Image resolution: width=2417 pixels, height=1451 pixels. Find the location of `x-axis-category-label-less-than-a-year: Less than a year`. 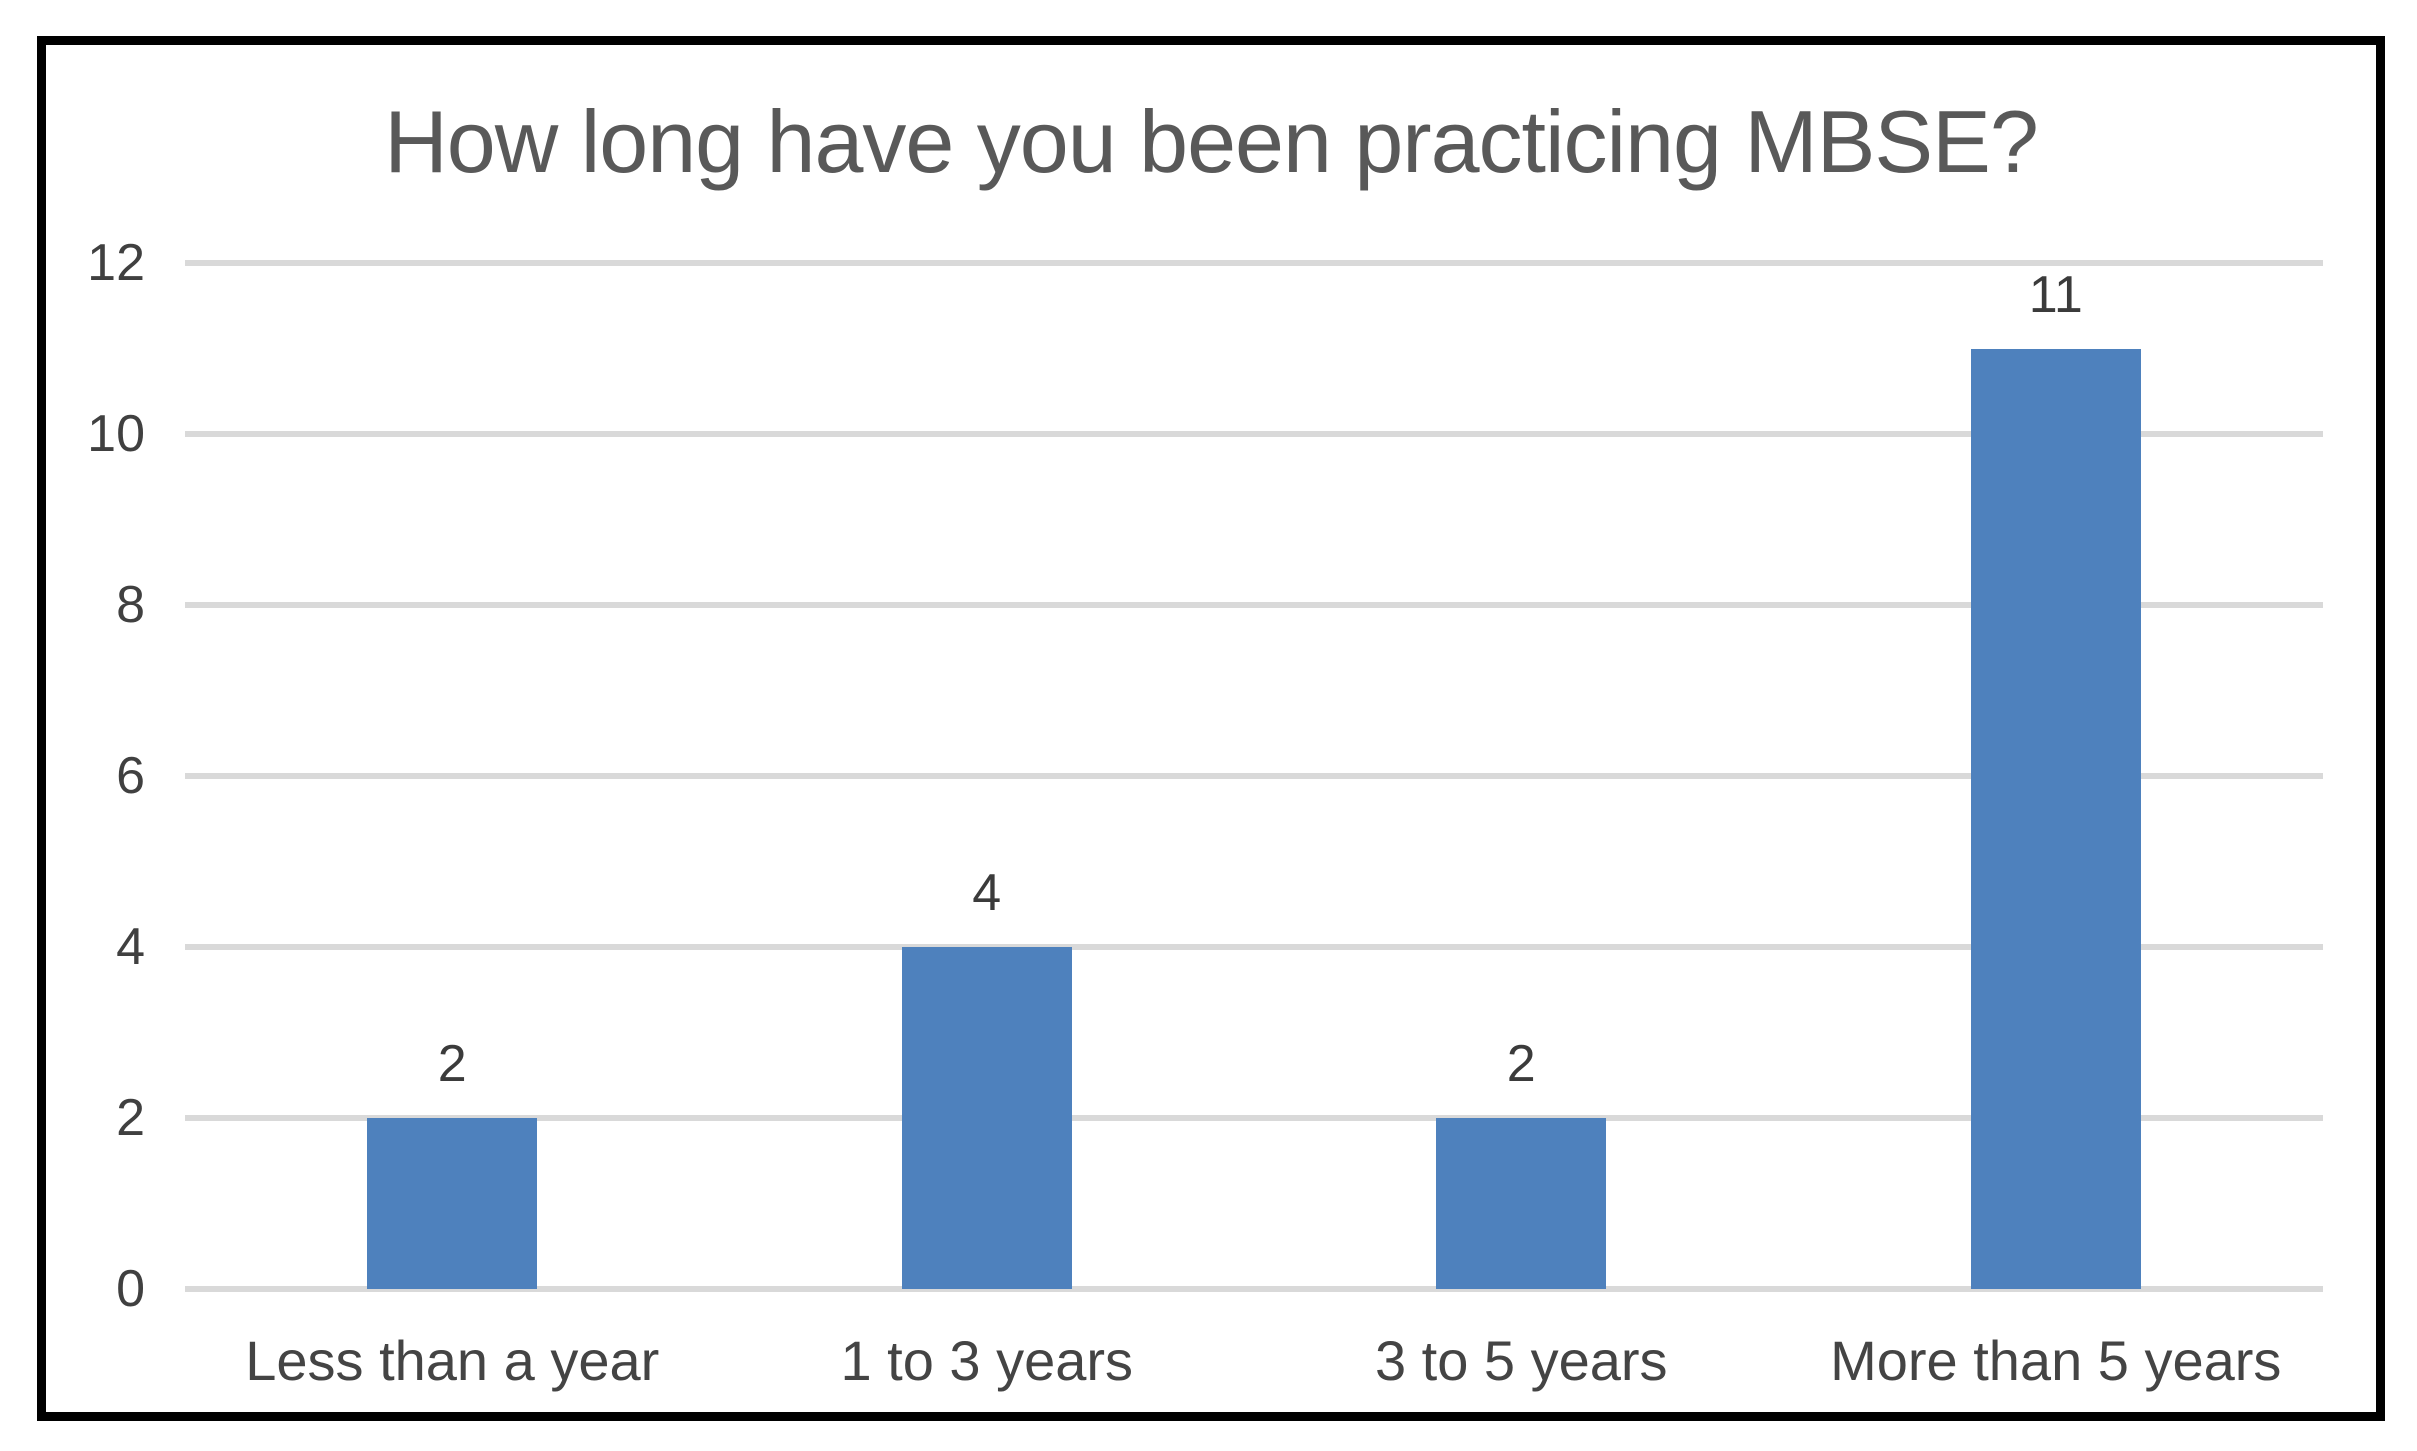

x-axis-category-label-less-than-a-year: Less than a year is located at coordinates (452, 1360).